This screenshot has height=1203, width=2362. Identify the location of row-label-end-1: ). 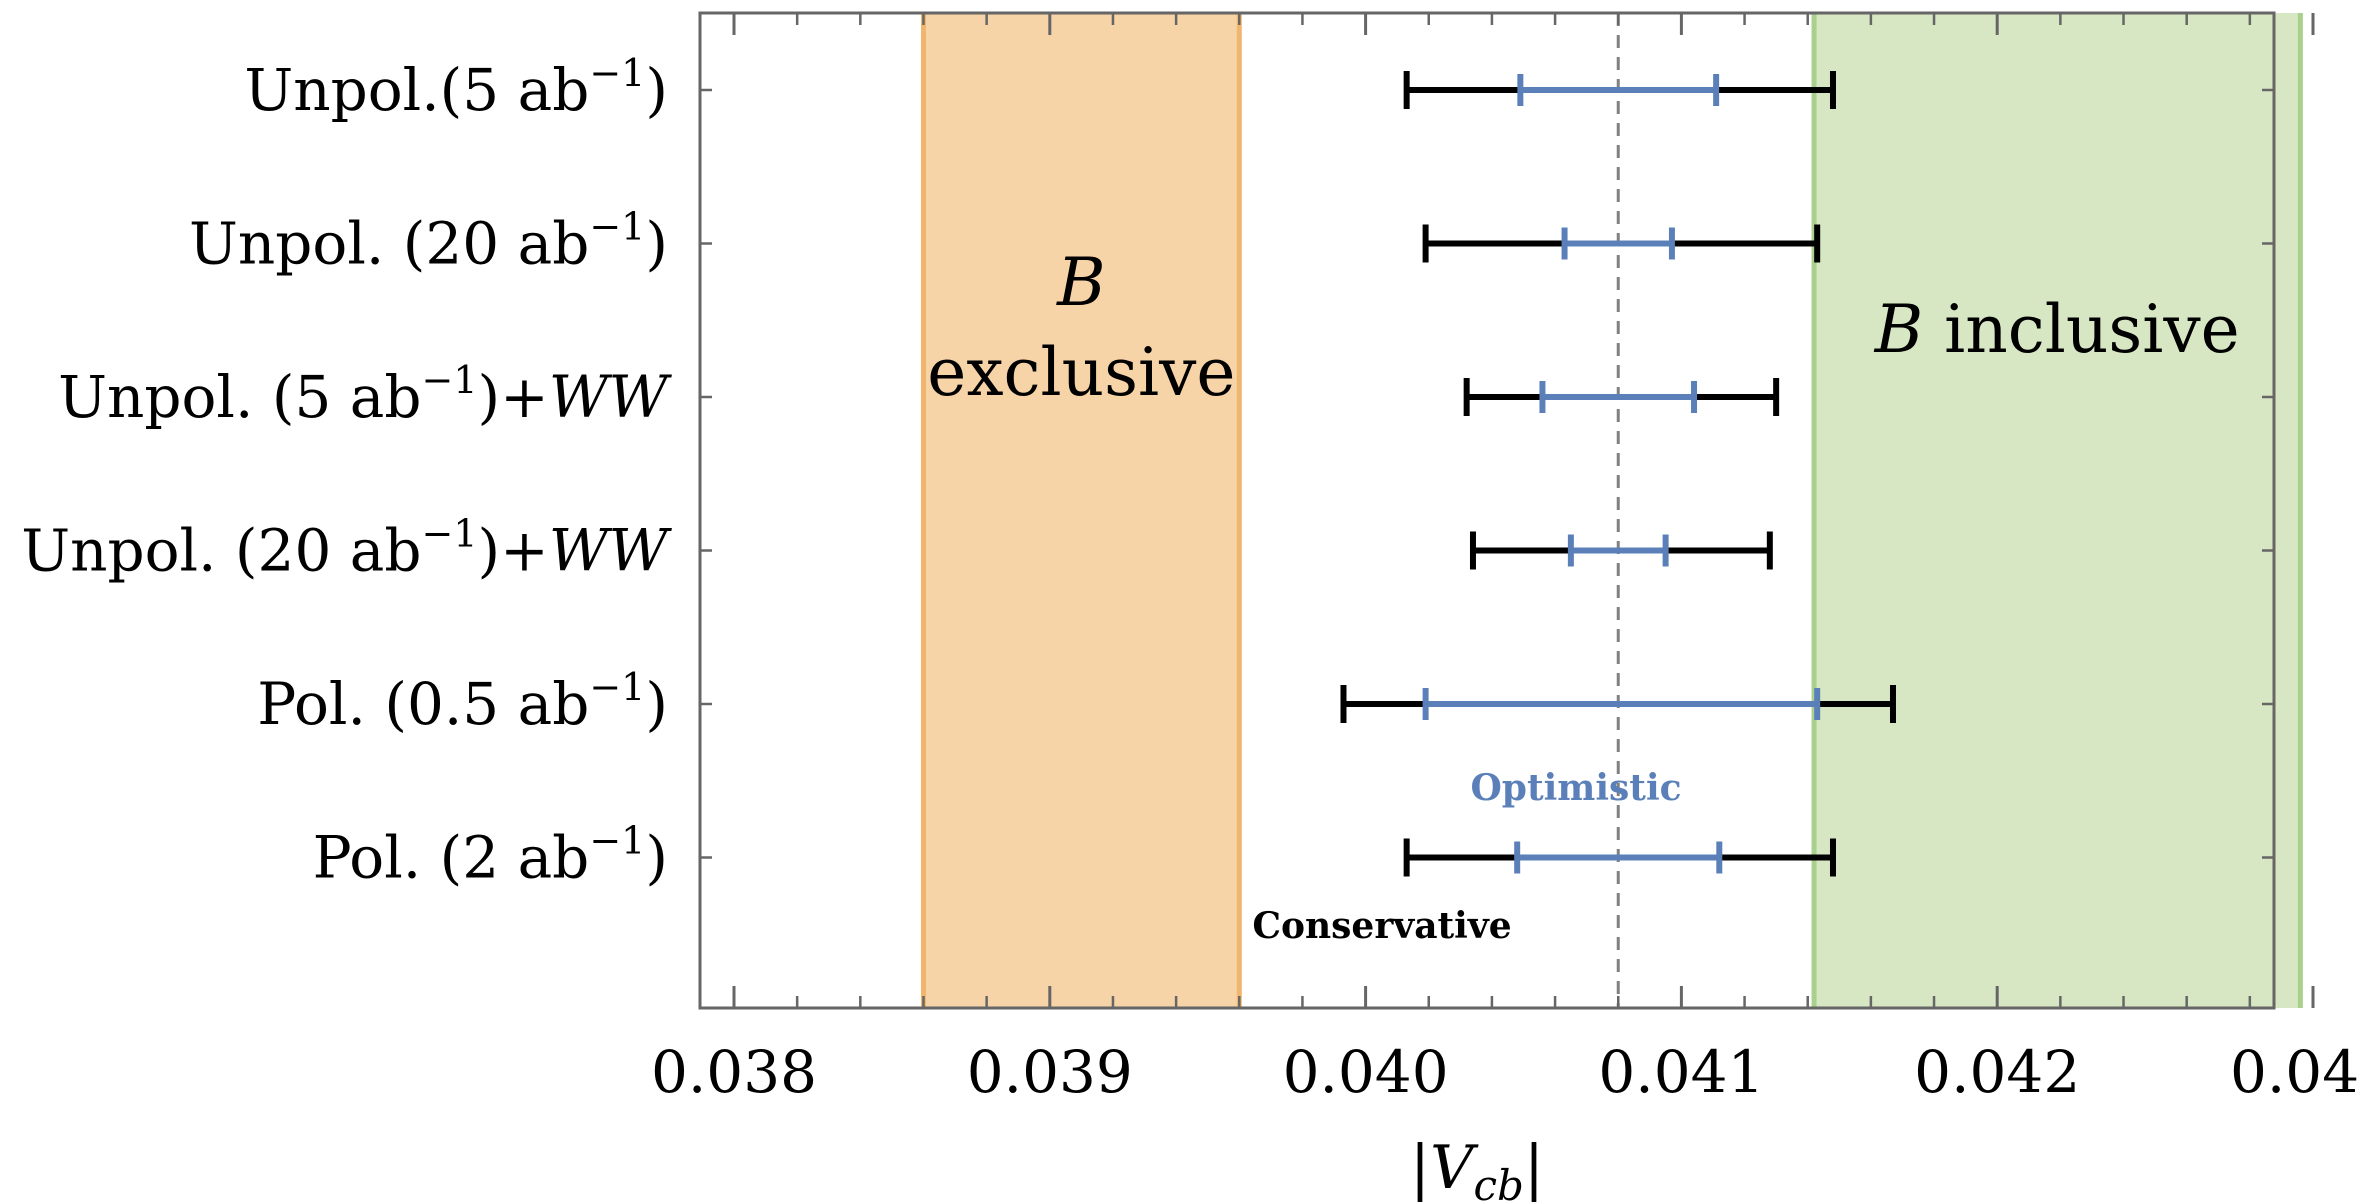
(656, 244).